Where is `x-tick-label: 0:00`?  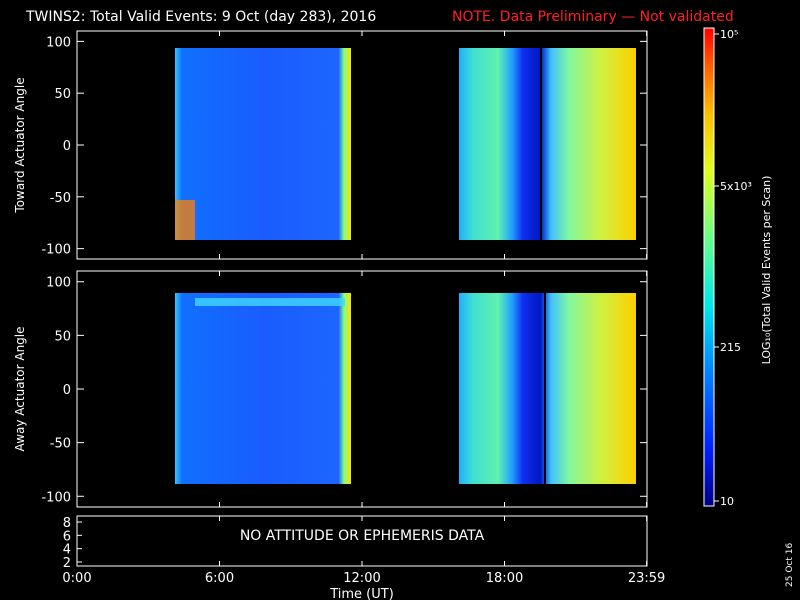 x-tick-label: 0:00 is located at coordinates (76, 578).